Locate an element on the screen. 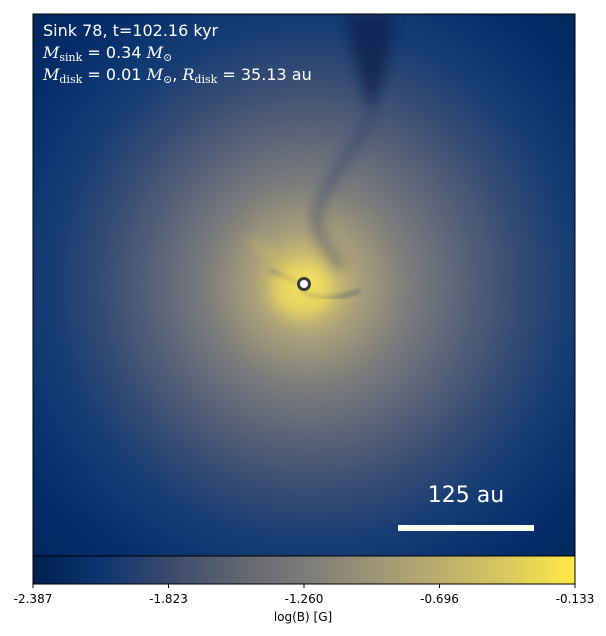 This screenshot has height=636, width=606. colorbar is located at coordinates (304, 570).